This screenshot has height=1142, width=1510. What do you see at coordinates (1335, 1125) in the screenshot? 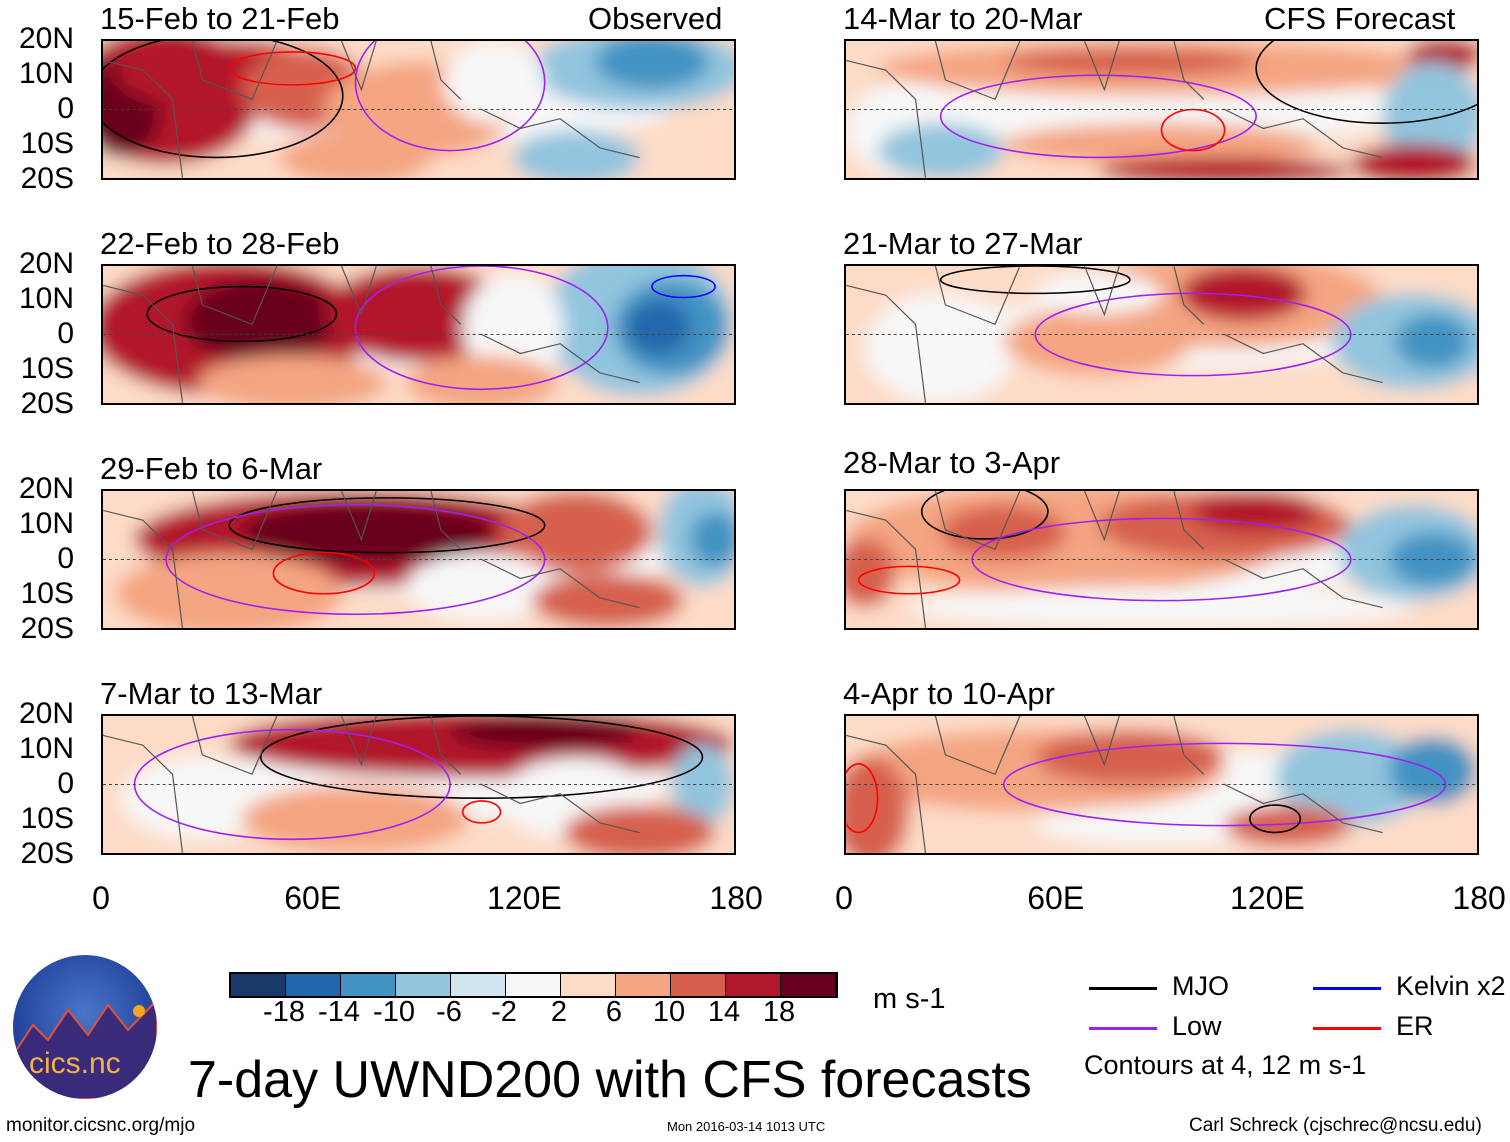
I see `footer-author: Carl Schreck (cjschrec@ncsu.edu)` at bounding box center [1335, 1125].